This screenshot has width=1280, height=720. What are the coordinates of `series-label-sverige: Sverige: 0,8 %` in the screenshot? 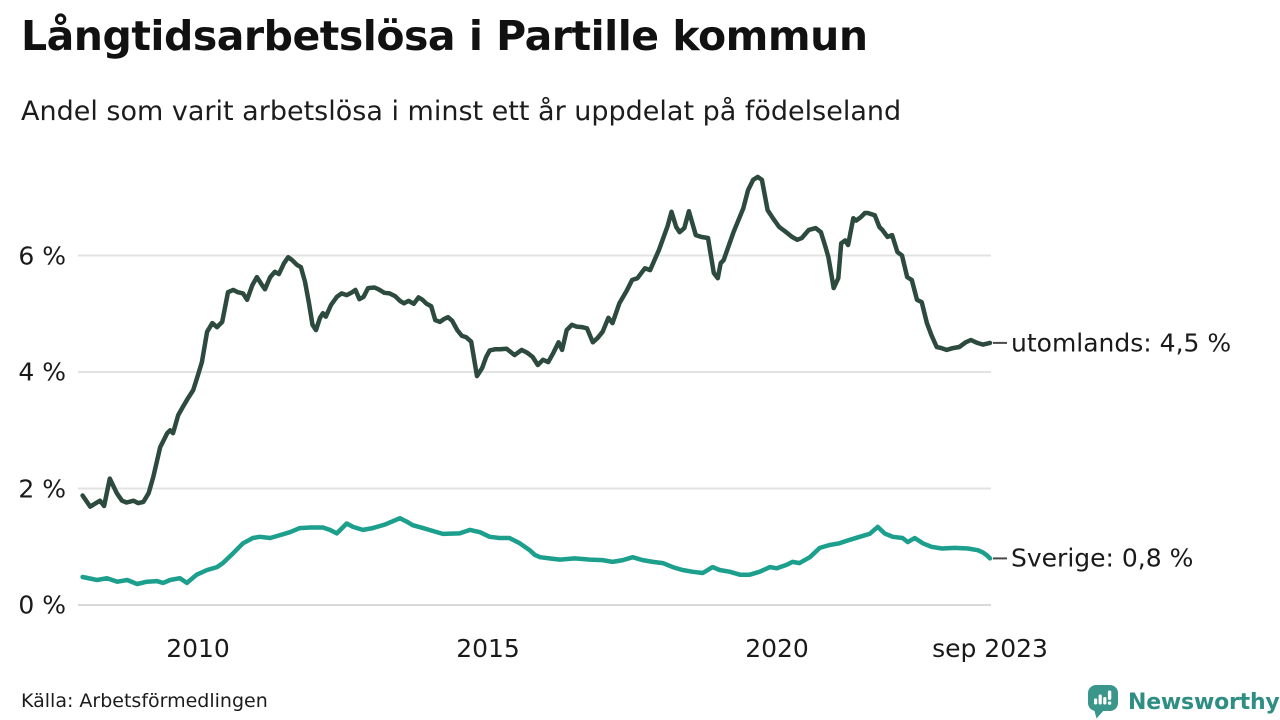 It's located at (1102, 558).